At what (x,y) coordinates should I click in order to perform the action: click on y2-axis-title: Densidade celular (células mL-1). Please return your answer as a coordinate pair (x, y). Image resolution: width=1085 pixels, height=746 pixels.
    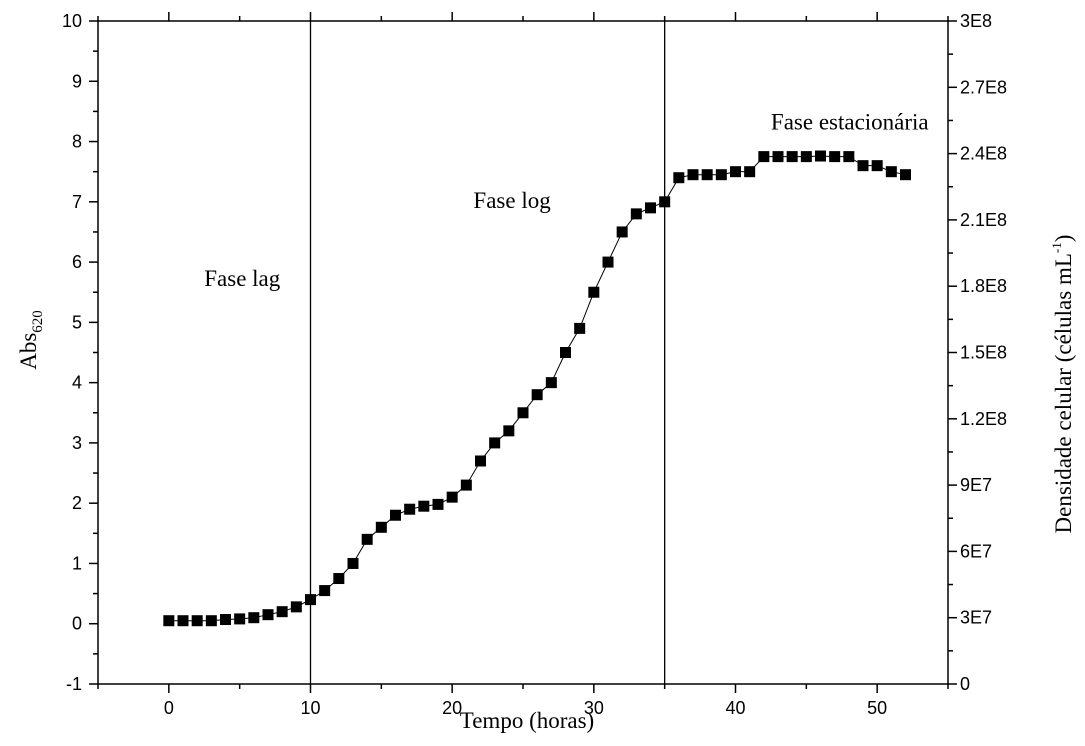
    Looking at the image, I should click on (1062, 384).